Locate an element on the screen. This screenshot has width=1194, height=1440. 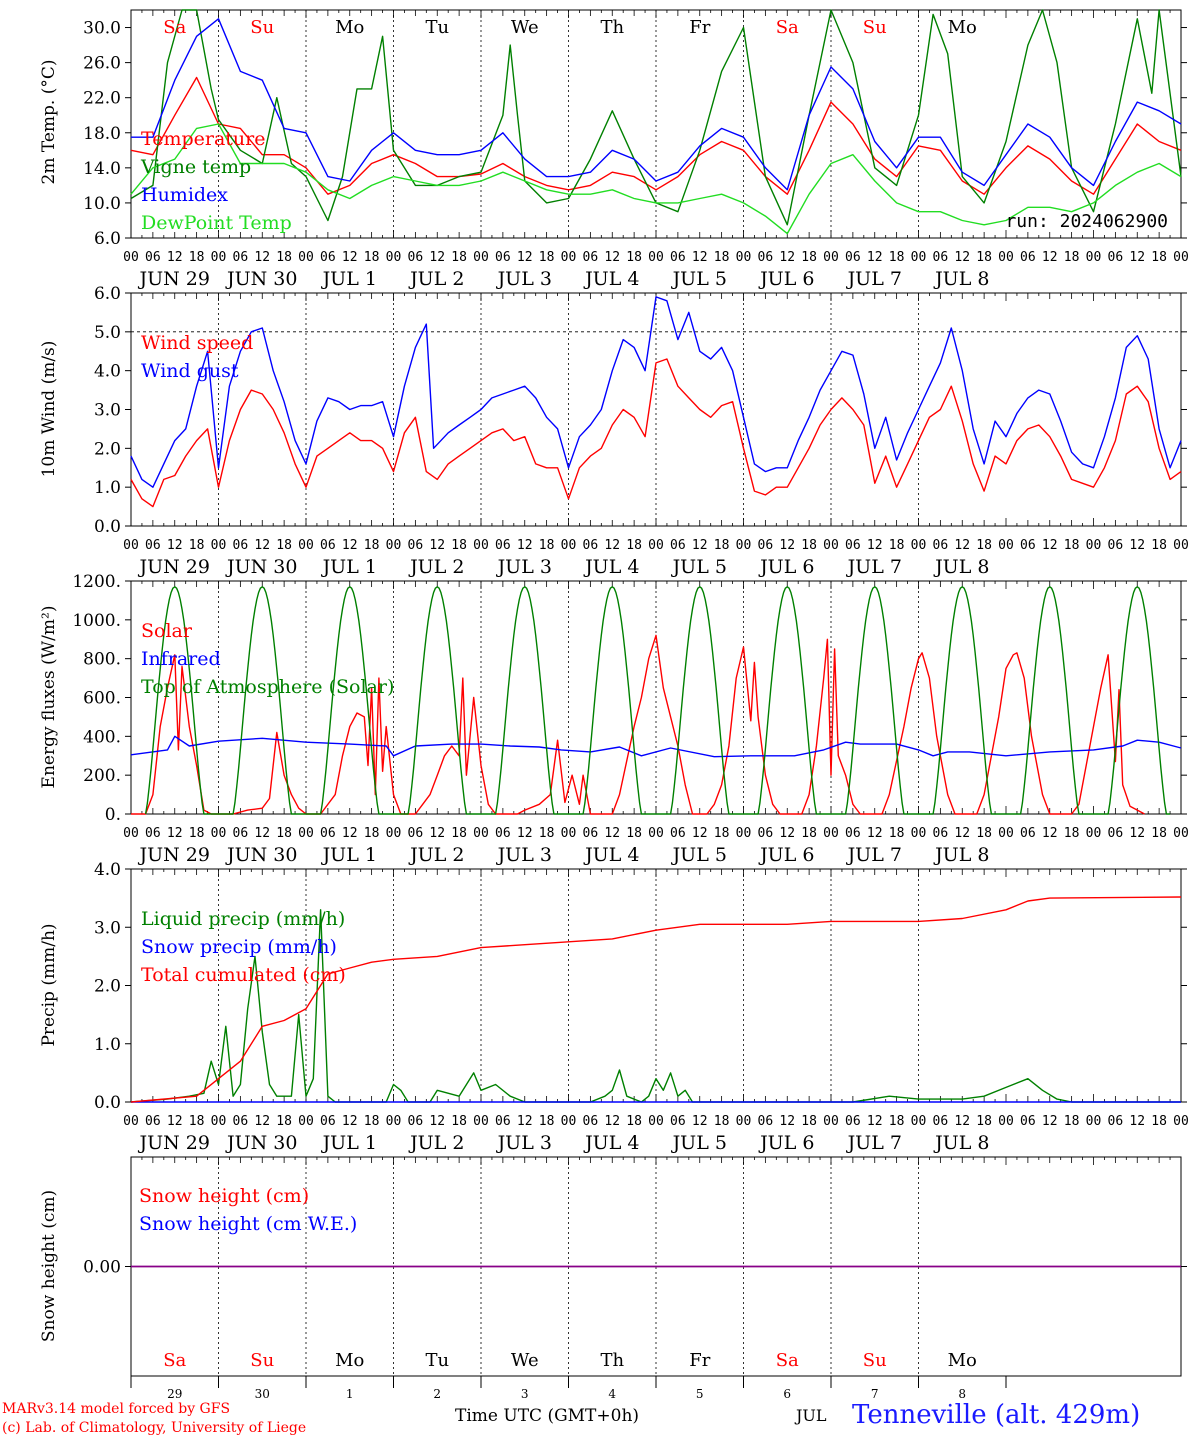
bottom-weekday-label: Su is located at coordinates (262, 1360).